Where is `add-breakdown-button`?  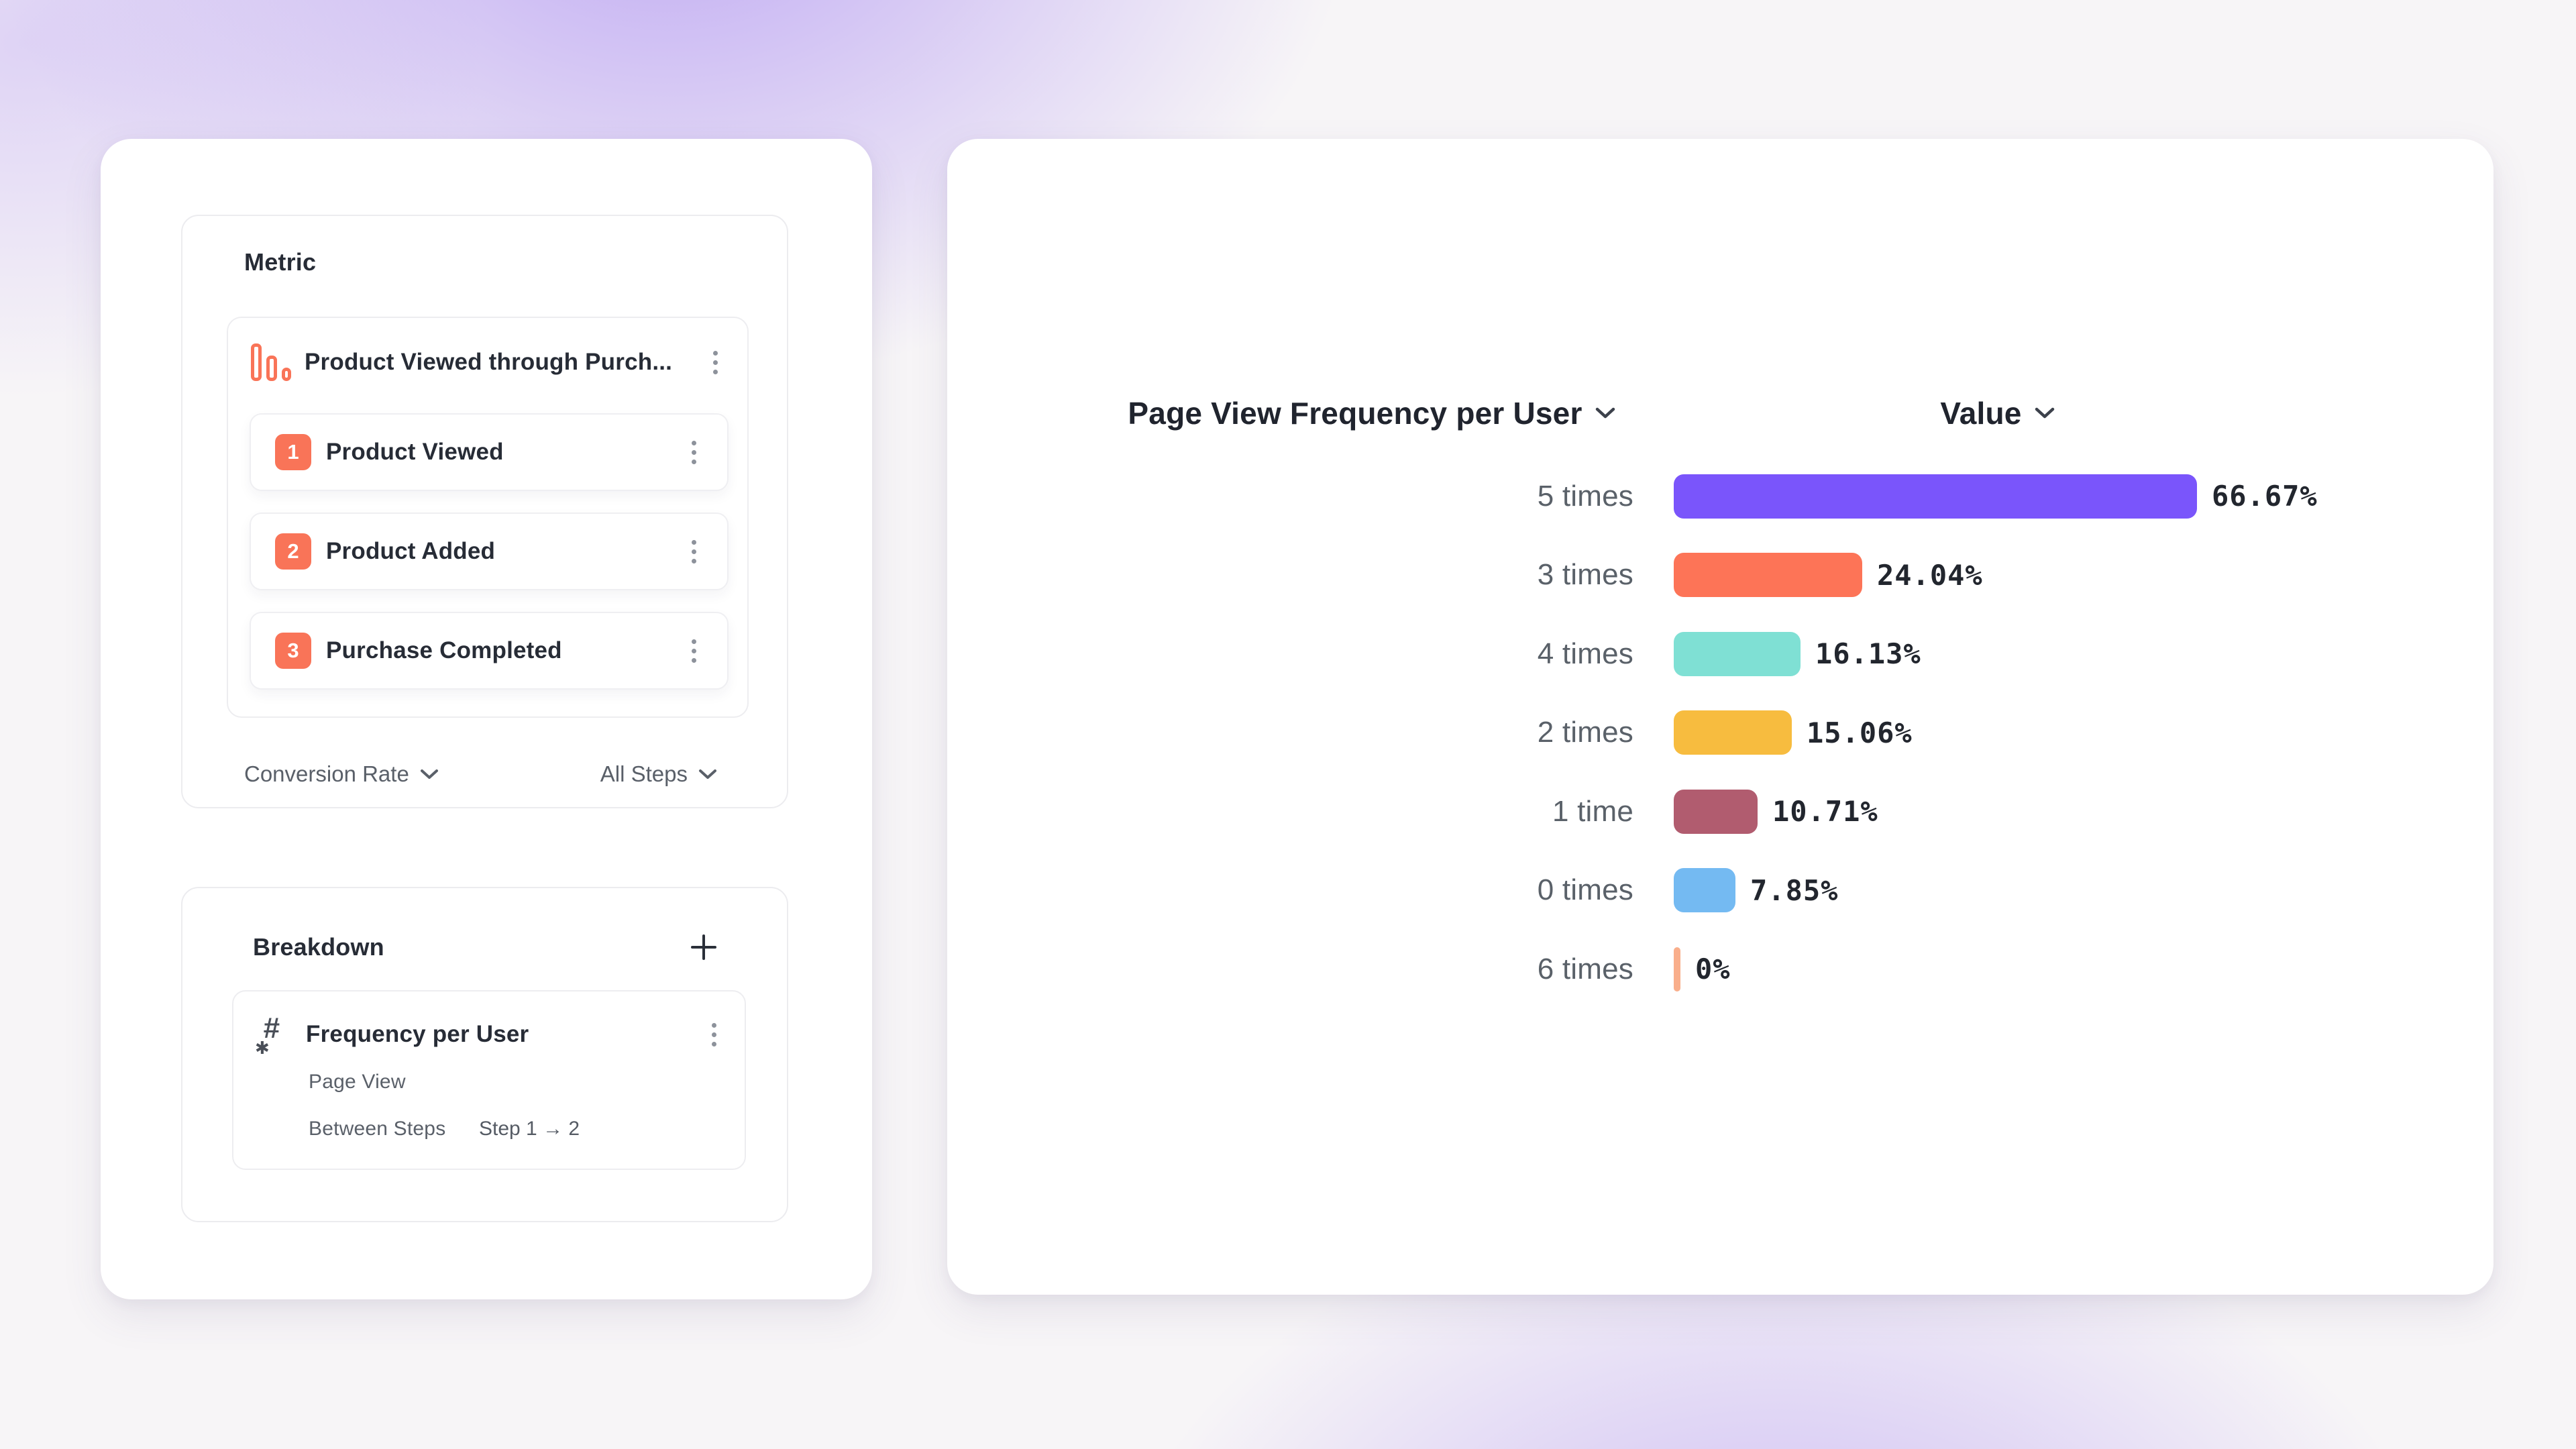 add-breakdown-button is located at coordinates (704, 947).